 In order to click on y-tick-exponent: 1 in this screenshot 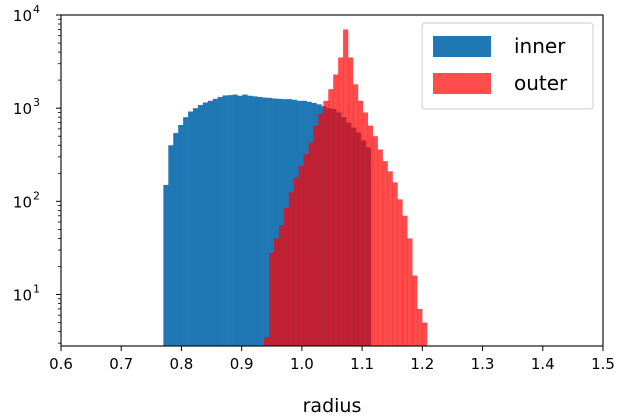, I will do `click(36, 288)`.